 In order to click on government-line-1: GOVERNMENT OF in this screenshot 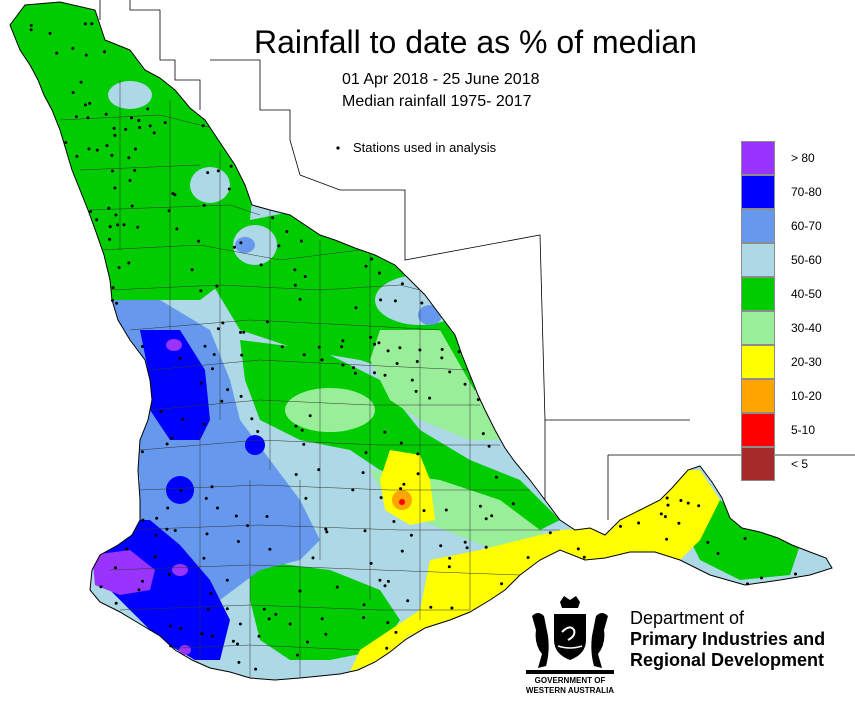, I will do `click(570, 680)`.